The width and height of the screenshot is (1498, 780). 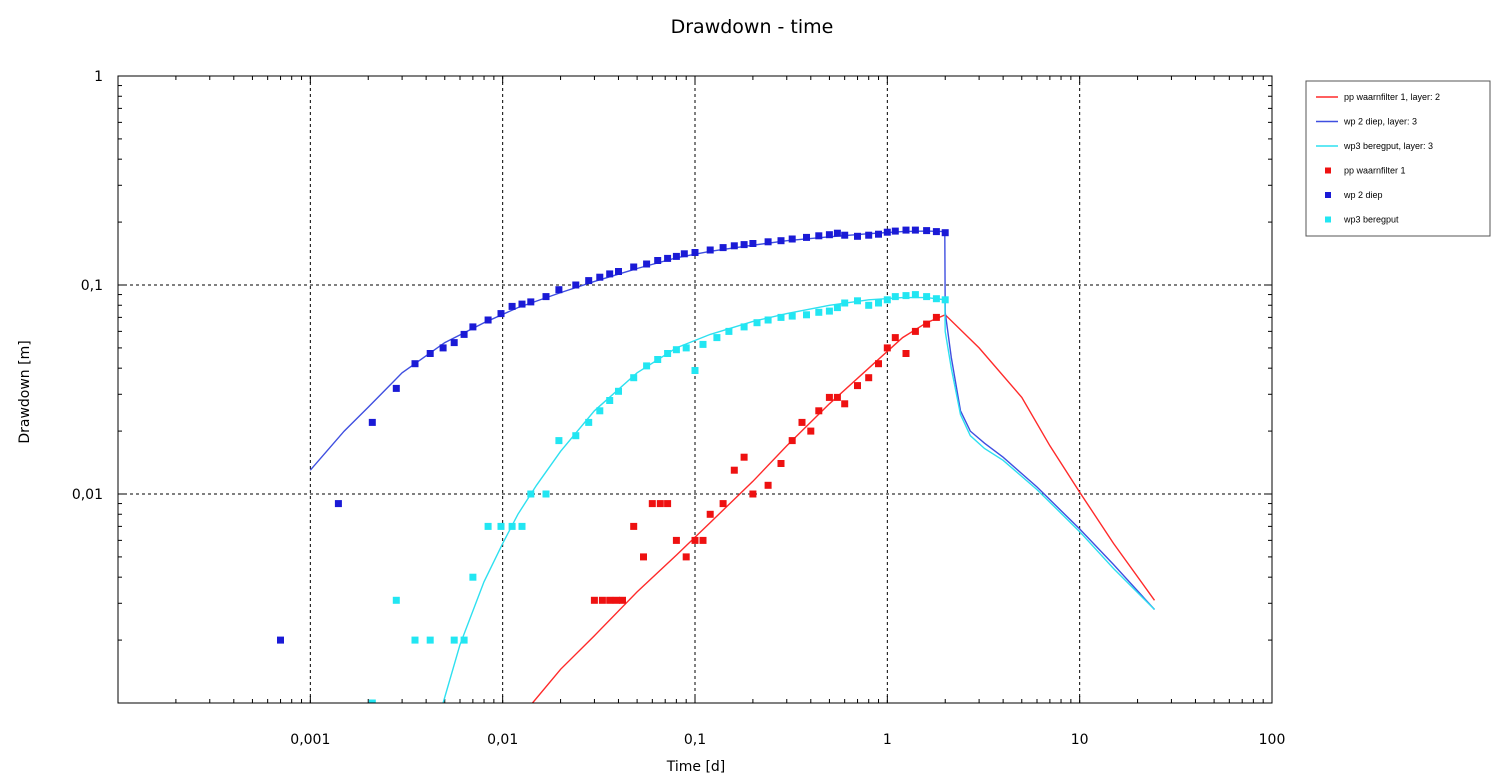 What do you see at coordinates (1388, 146) in the screenshot?
I see `legend-entry-label: wp3 beregput, layer: 3` at bounding box center [1388, 146].